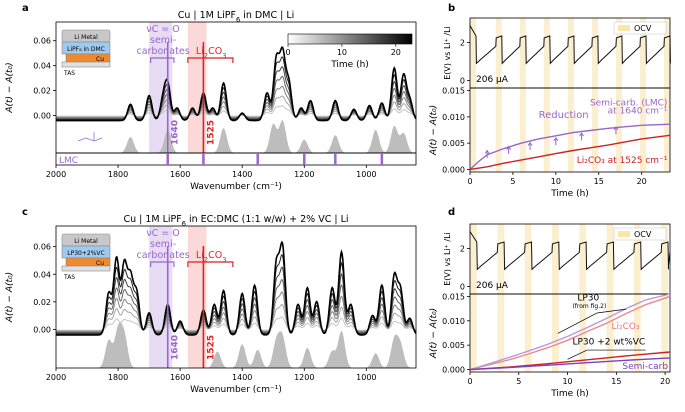 The width and height of the screenshot is (685, 412). I want to click on panel-label-a: a, so click(25, 8).